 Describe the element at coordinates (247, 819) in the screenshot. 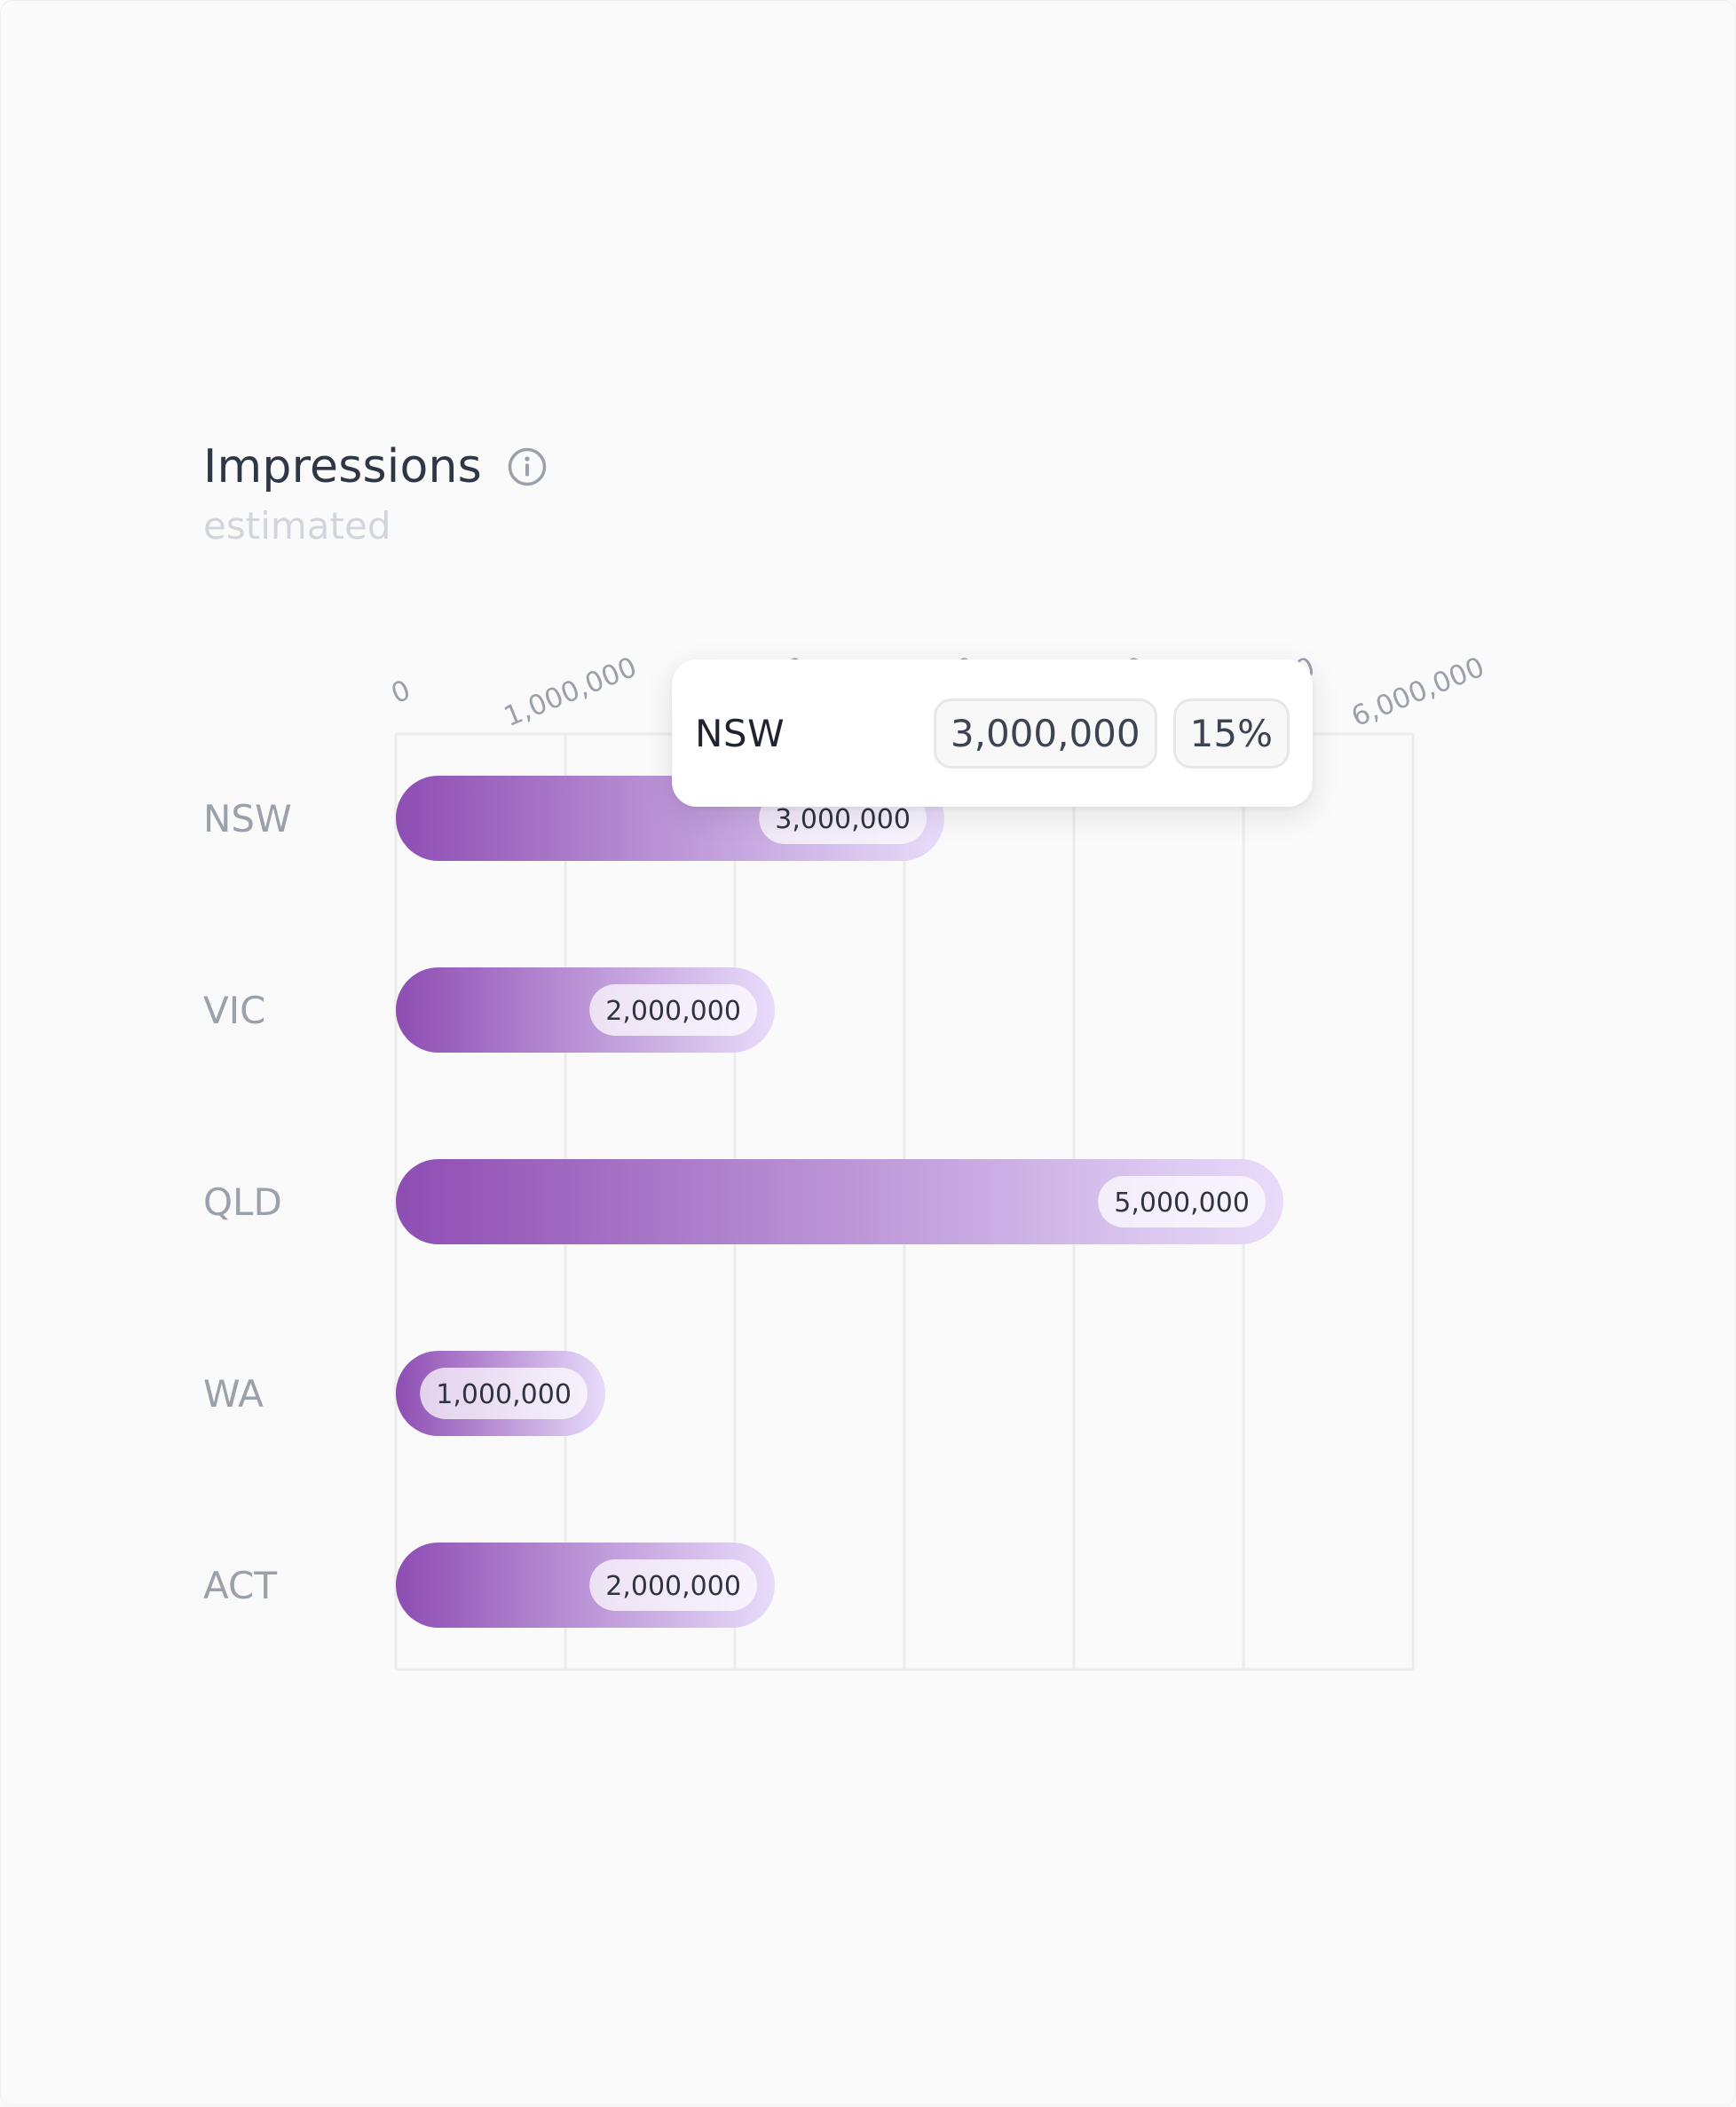

I see `category-label: NSW` at that location.